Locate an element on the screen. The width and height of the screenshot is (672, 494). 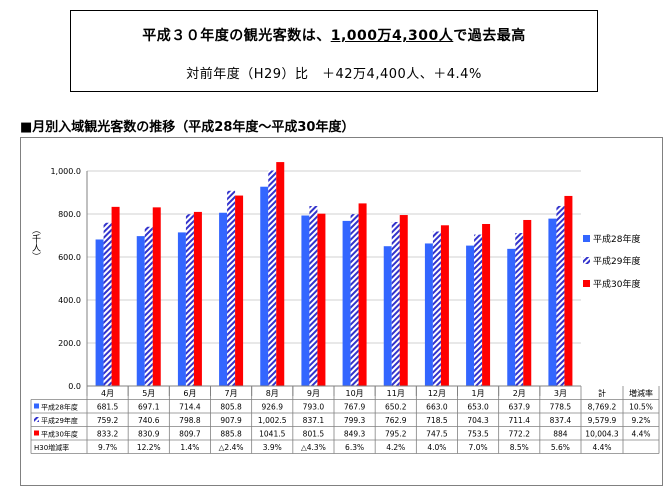
table-cell: 650.2 is located at coordinates (396, 407).